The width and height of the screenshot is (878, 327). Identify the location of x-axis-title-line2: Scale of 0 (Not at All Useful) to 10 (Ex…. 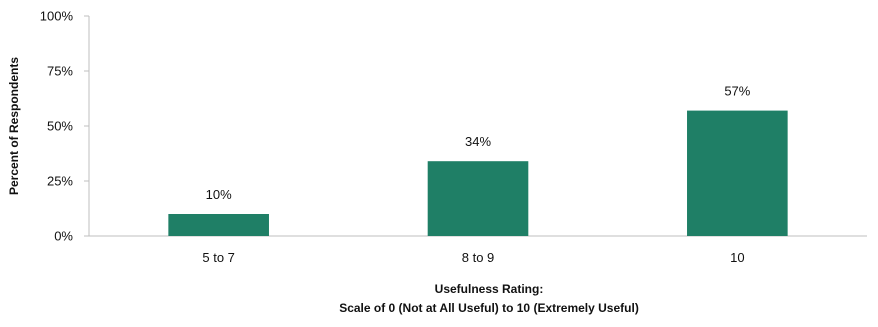
(489, 308).